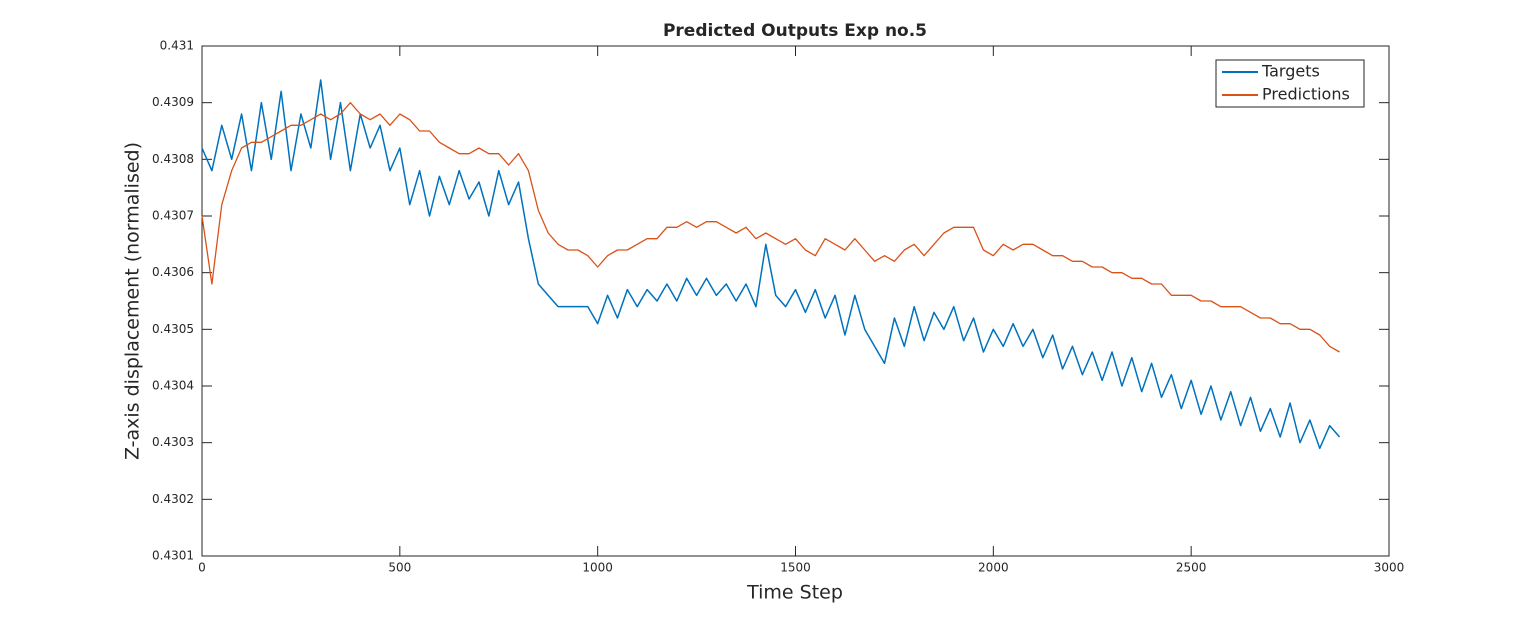  Describe the element at coordinates (173, 442) in the screenshot. I see `y-tick-label: 0.4303` at that location.